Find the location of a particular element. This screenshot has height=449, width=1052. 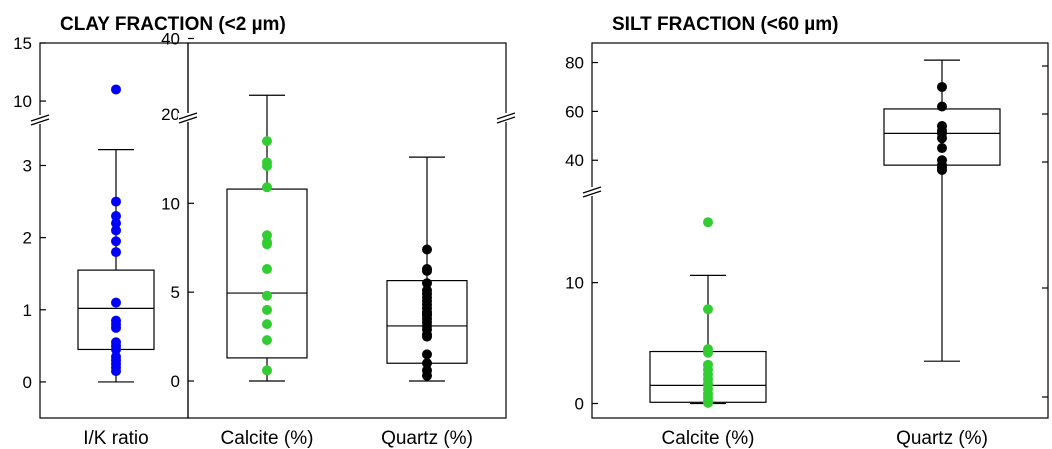

silt-axis-tick-label-80: 80 is located at coordinates (574, 63).